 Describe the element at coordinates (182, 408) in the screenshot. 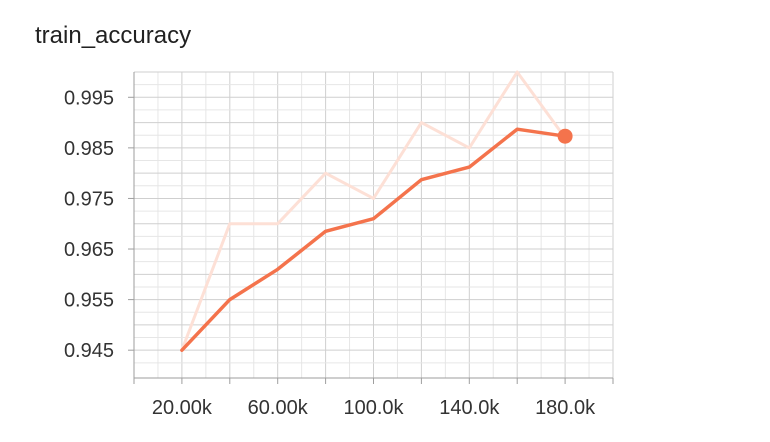

I see `x-tick-label: 20.00k` at that location.